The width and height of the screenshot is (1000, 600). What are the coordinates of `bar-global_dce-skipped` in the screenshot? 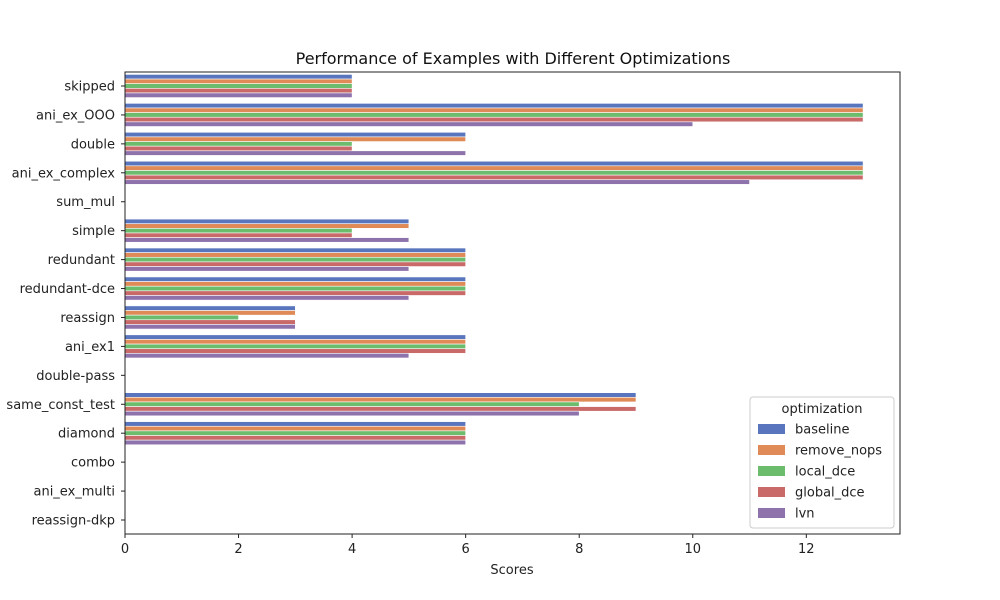 It's located at (238, 91).